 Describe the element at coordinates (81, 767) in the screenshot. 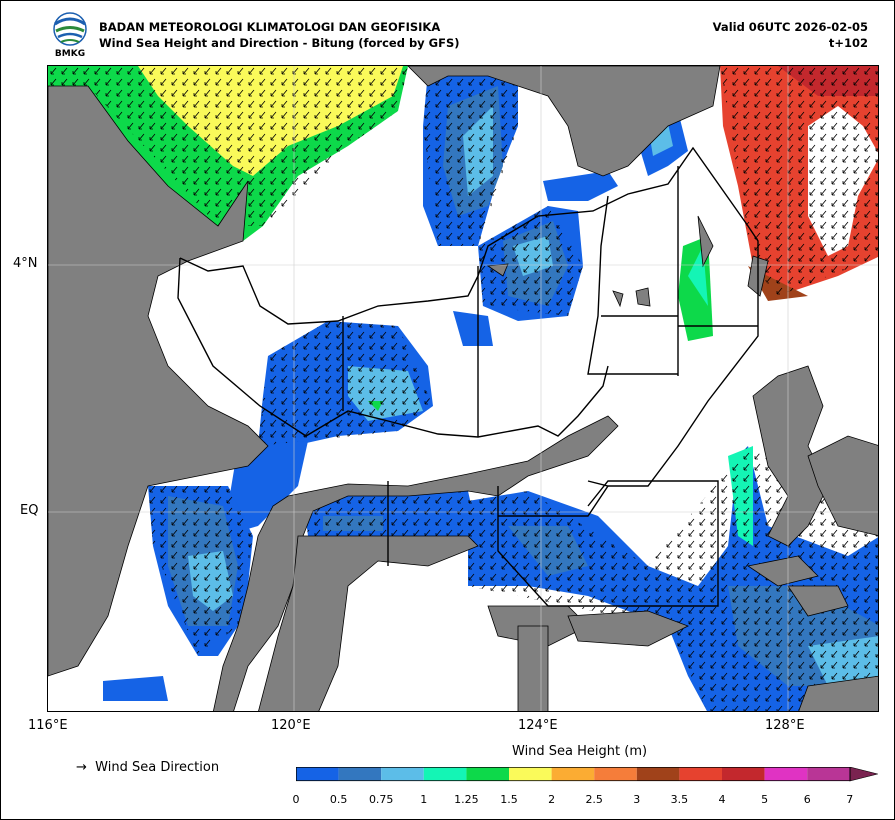

I see `arrow-icon: →` at that location.